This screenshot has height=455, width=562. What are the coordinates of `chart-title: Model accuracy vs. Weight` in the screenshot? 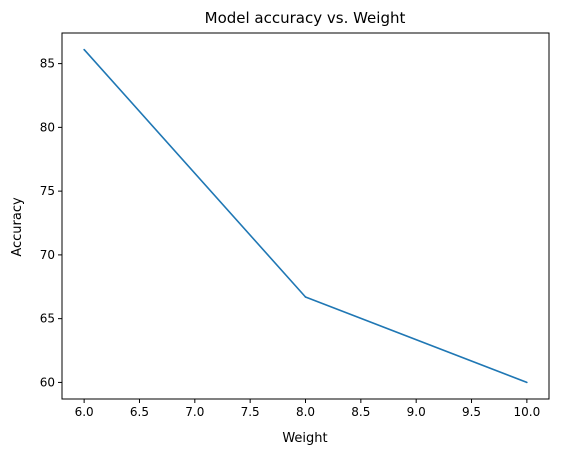 It's located at (305, 18).